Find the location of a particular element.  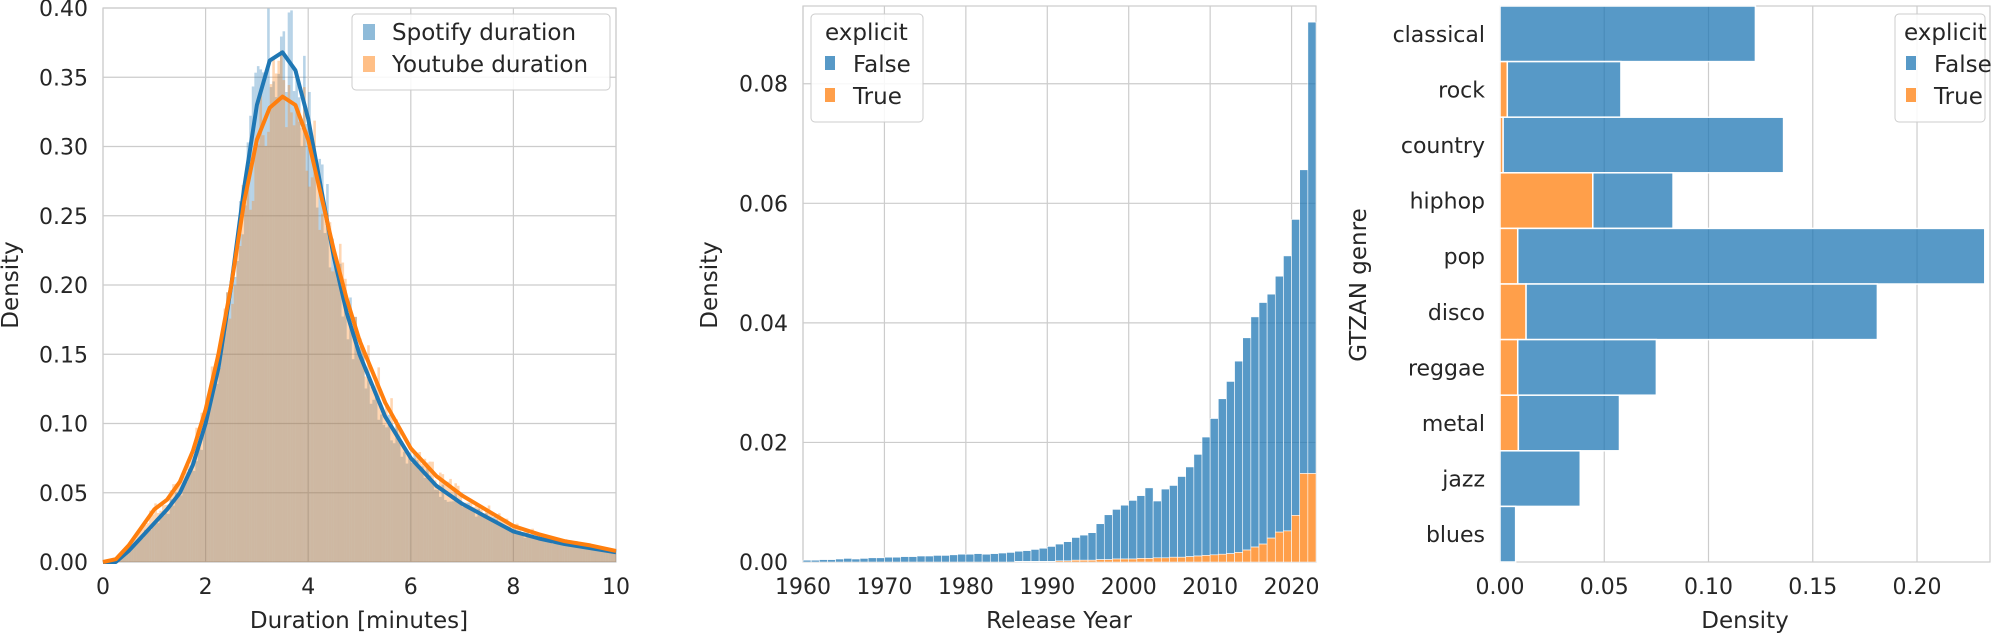

x-tick-labels: 0.00 0.05 0.10 0.15 0.20 is located at coordinates (1709, 587).